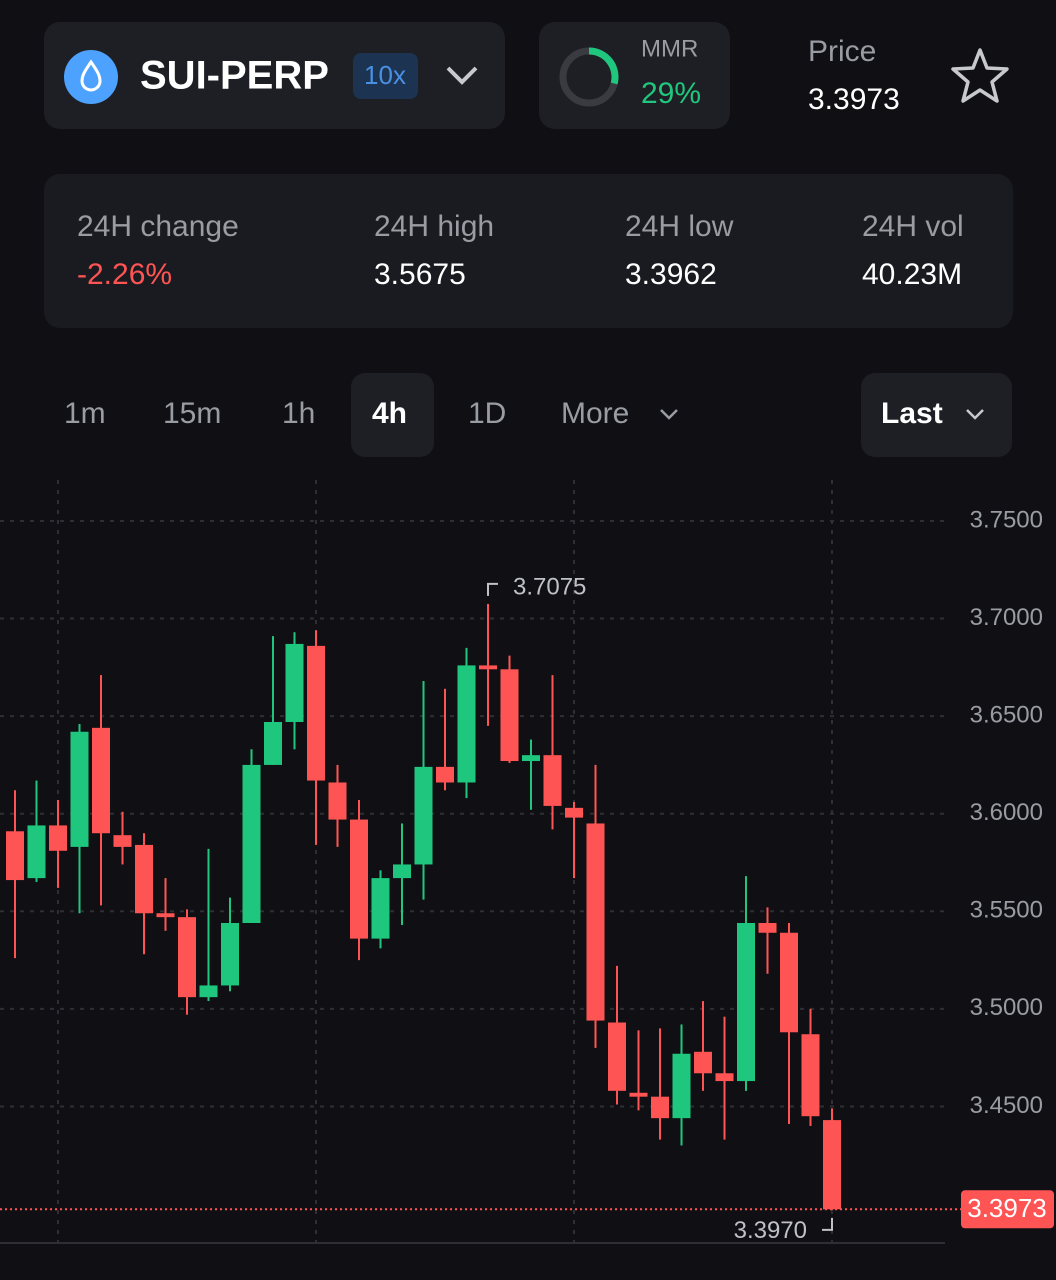 The image size is (1056, 1280). What do you see at coordinates (1006, 519) in the screenshot?
I see `y-tick-label: 3.7500` at bounding box center [1006, 519].